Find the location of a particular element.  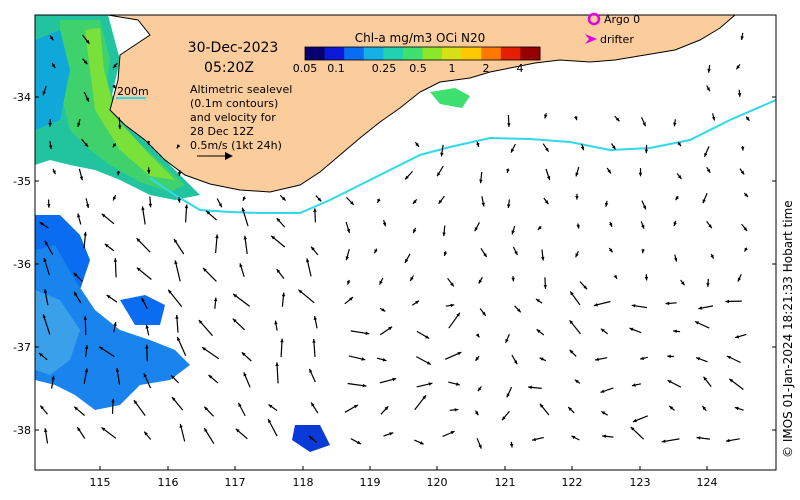

x-tick-label: 116 is located at coordinates (168, 482).